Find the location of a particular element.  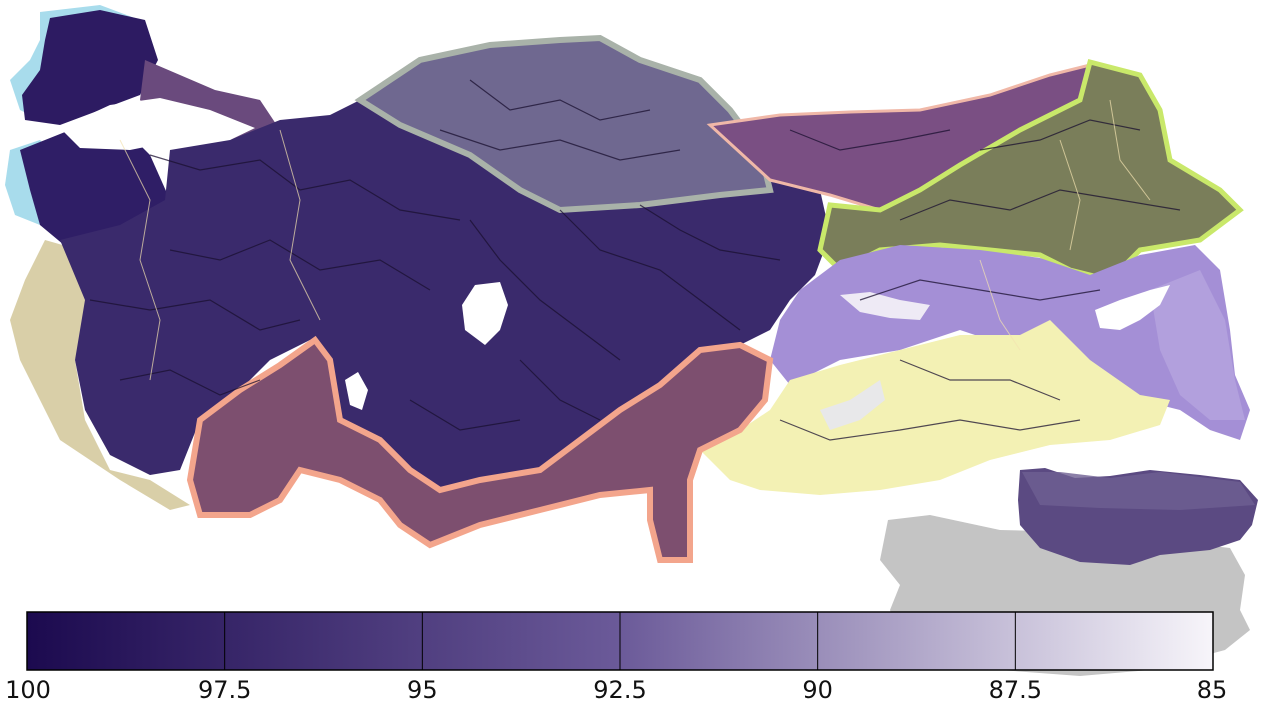

legend-tick-label: 87.5 is located at coordinates (1015, 690).